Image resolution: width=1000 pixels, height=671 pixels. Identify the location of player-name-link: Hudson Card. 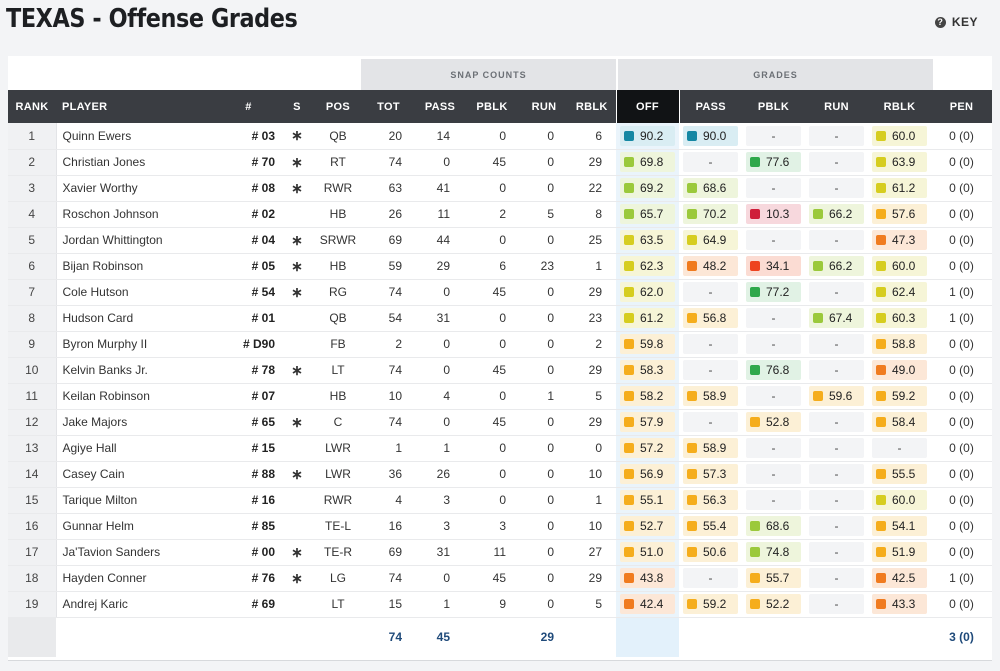
(136, 318).